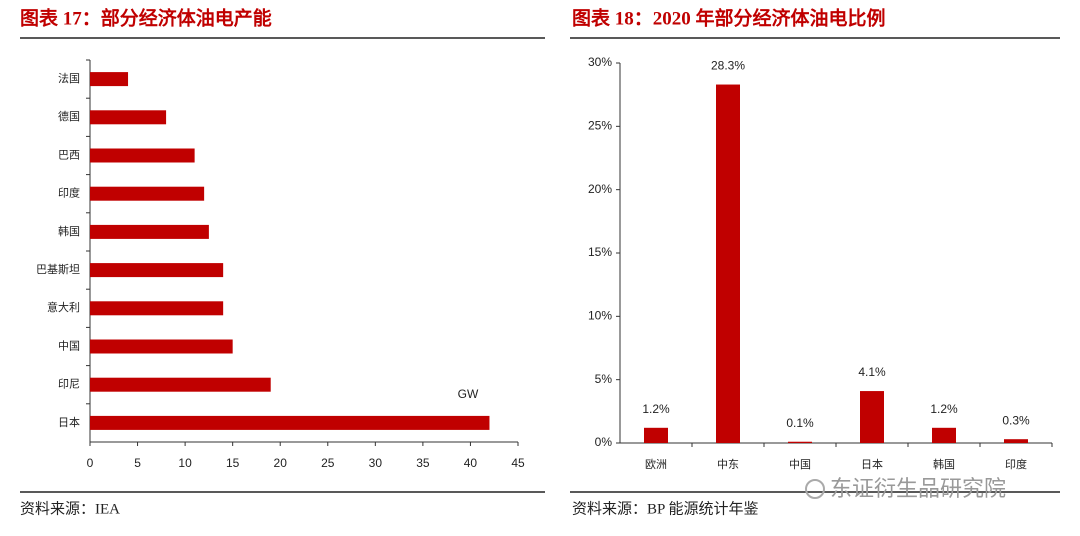 This screenshot has width=1080, height=536. I want to click on value-label: 0.1%, so click(800, 423).